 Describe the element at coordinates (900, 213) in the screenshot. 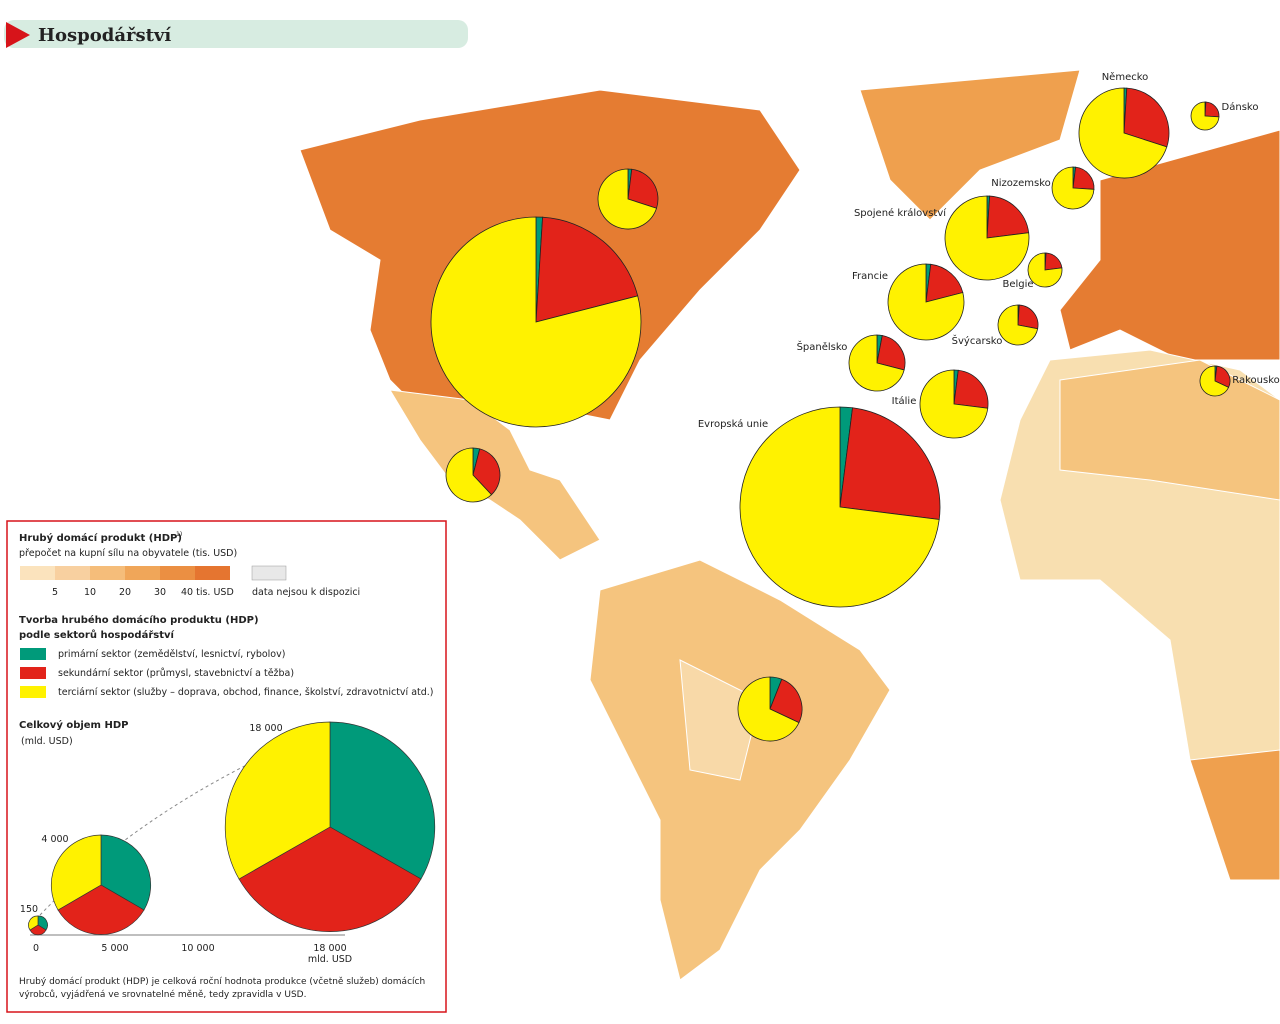

I see `country-label: Spojené království` at that location.